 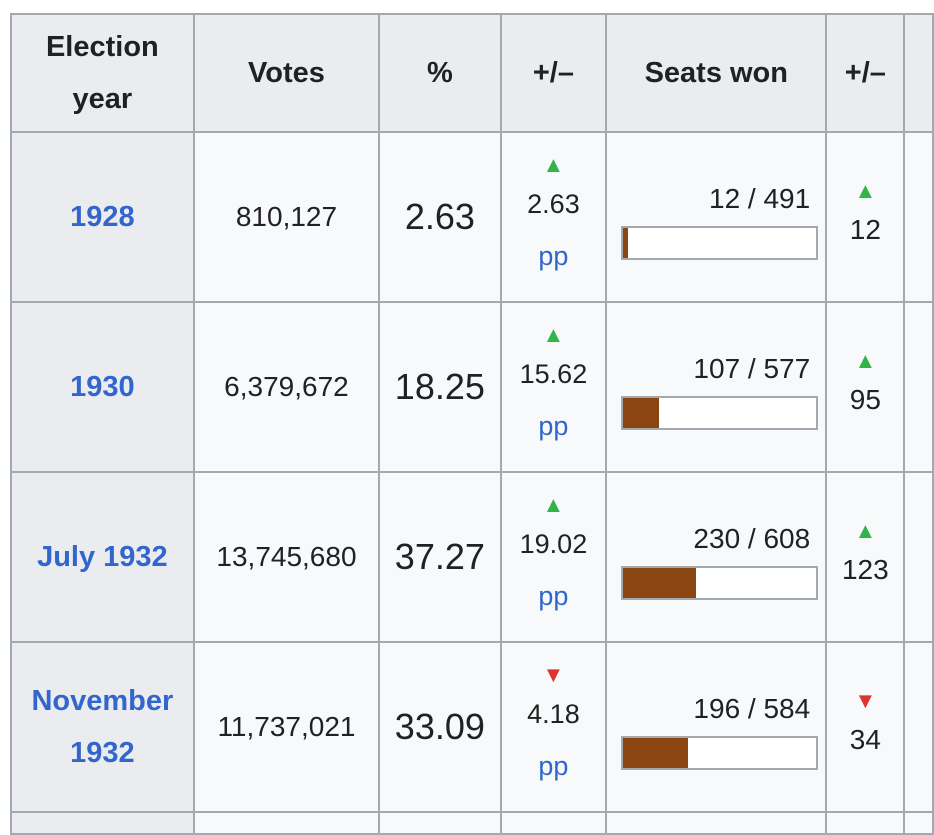 I want to click on header-percent-change: +/–, so click(x=553, y=73).